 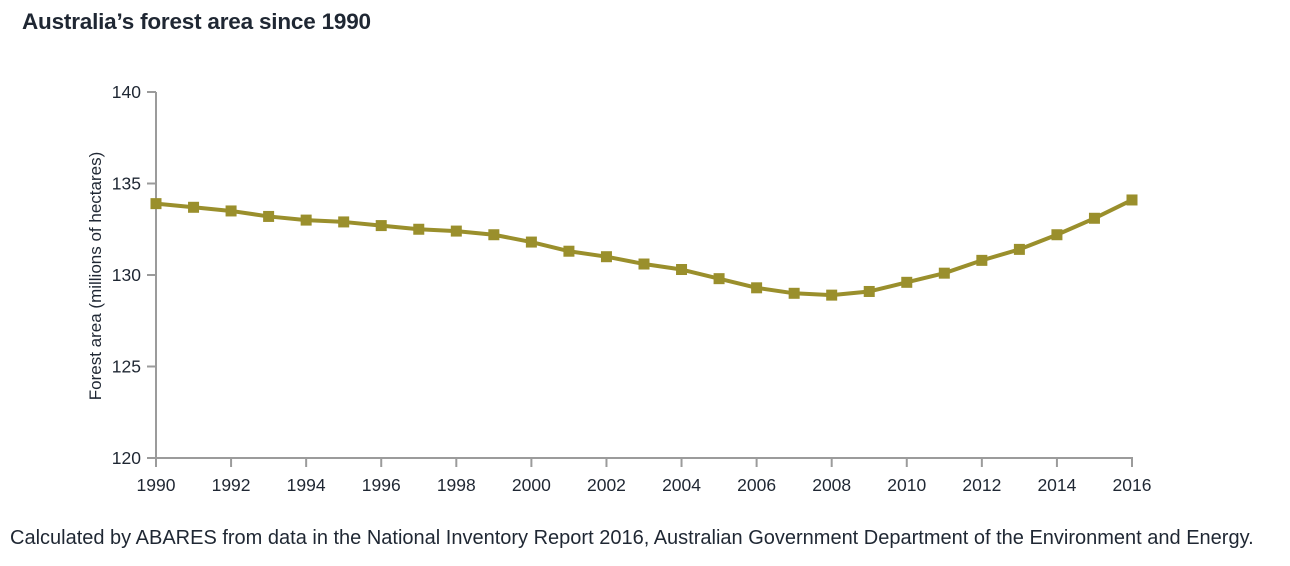 I want to click on x-tick-label: 2014, so click(x=1056, y=485).